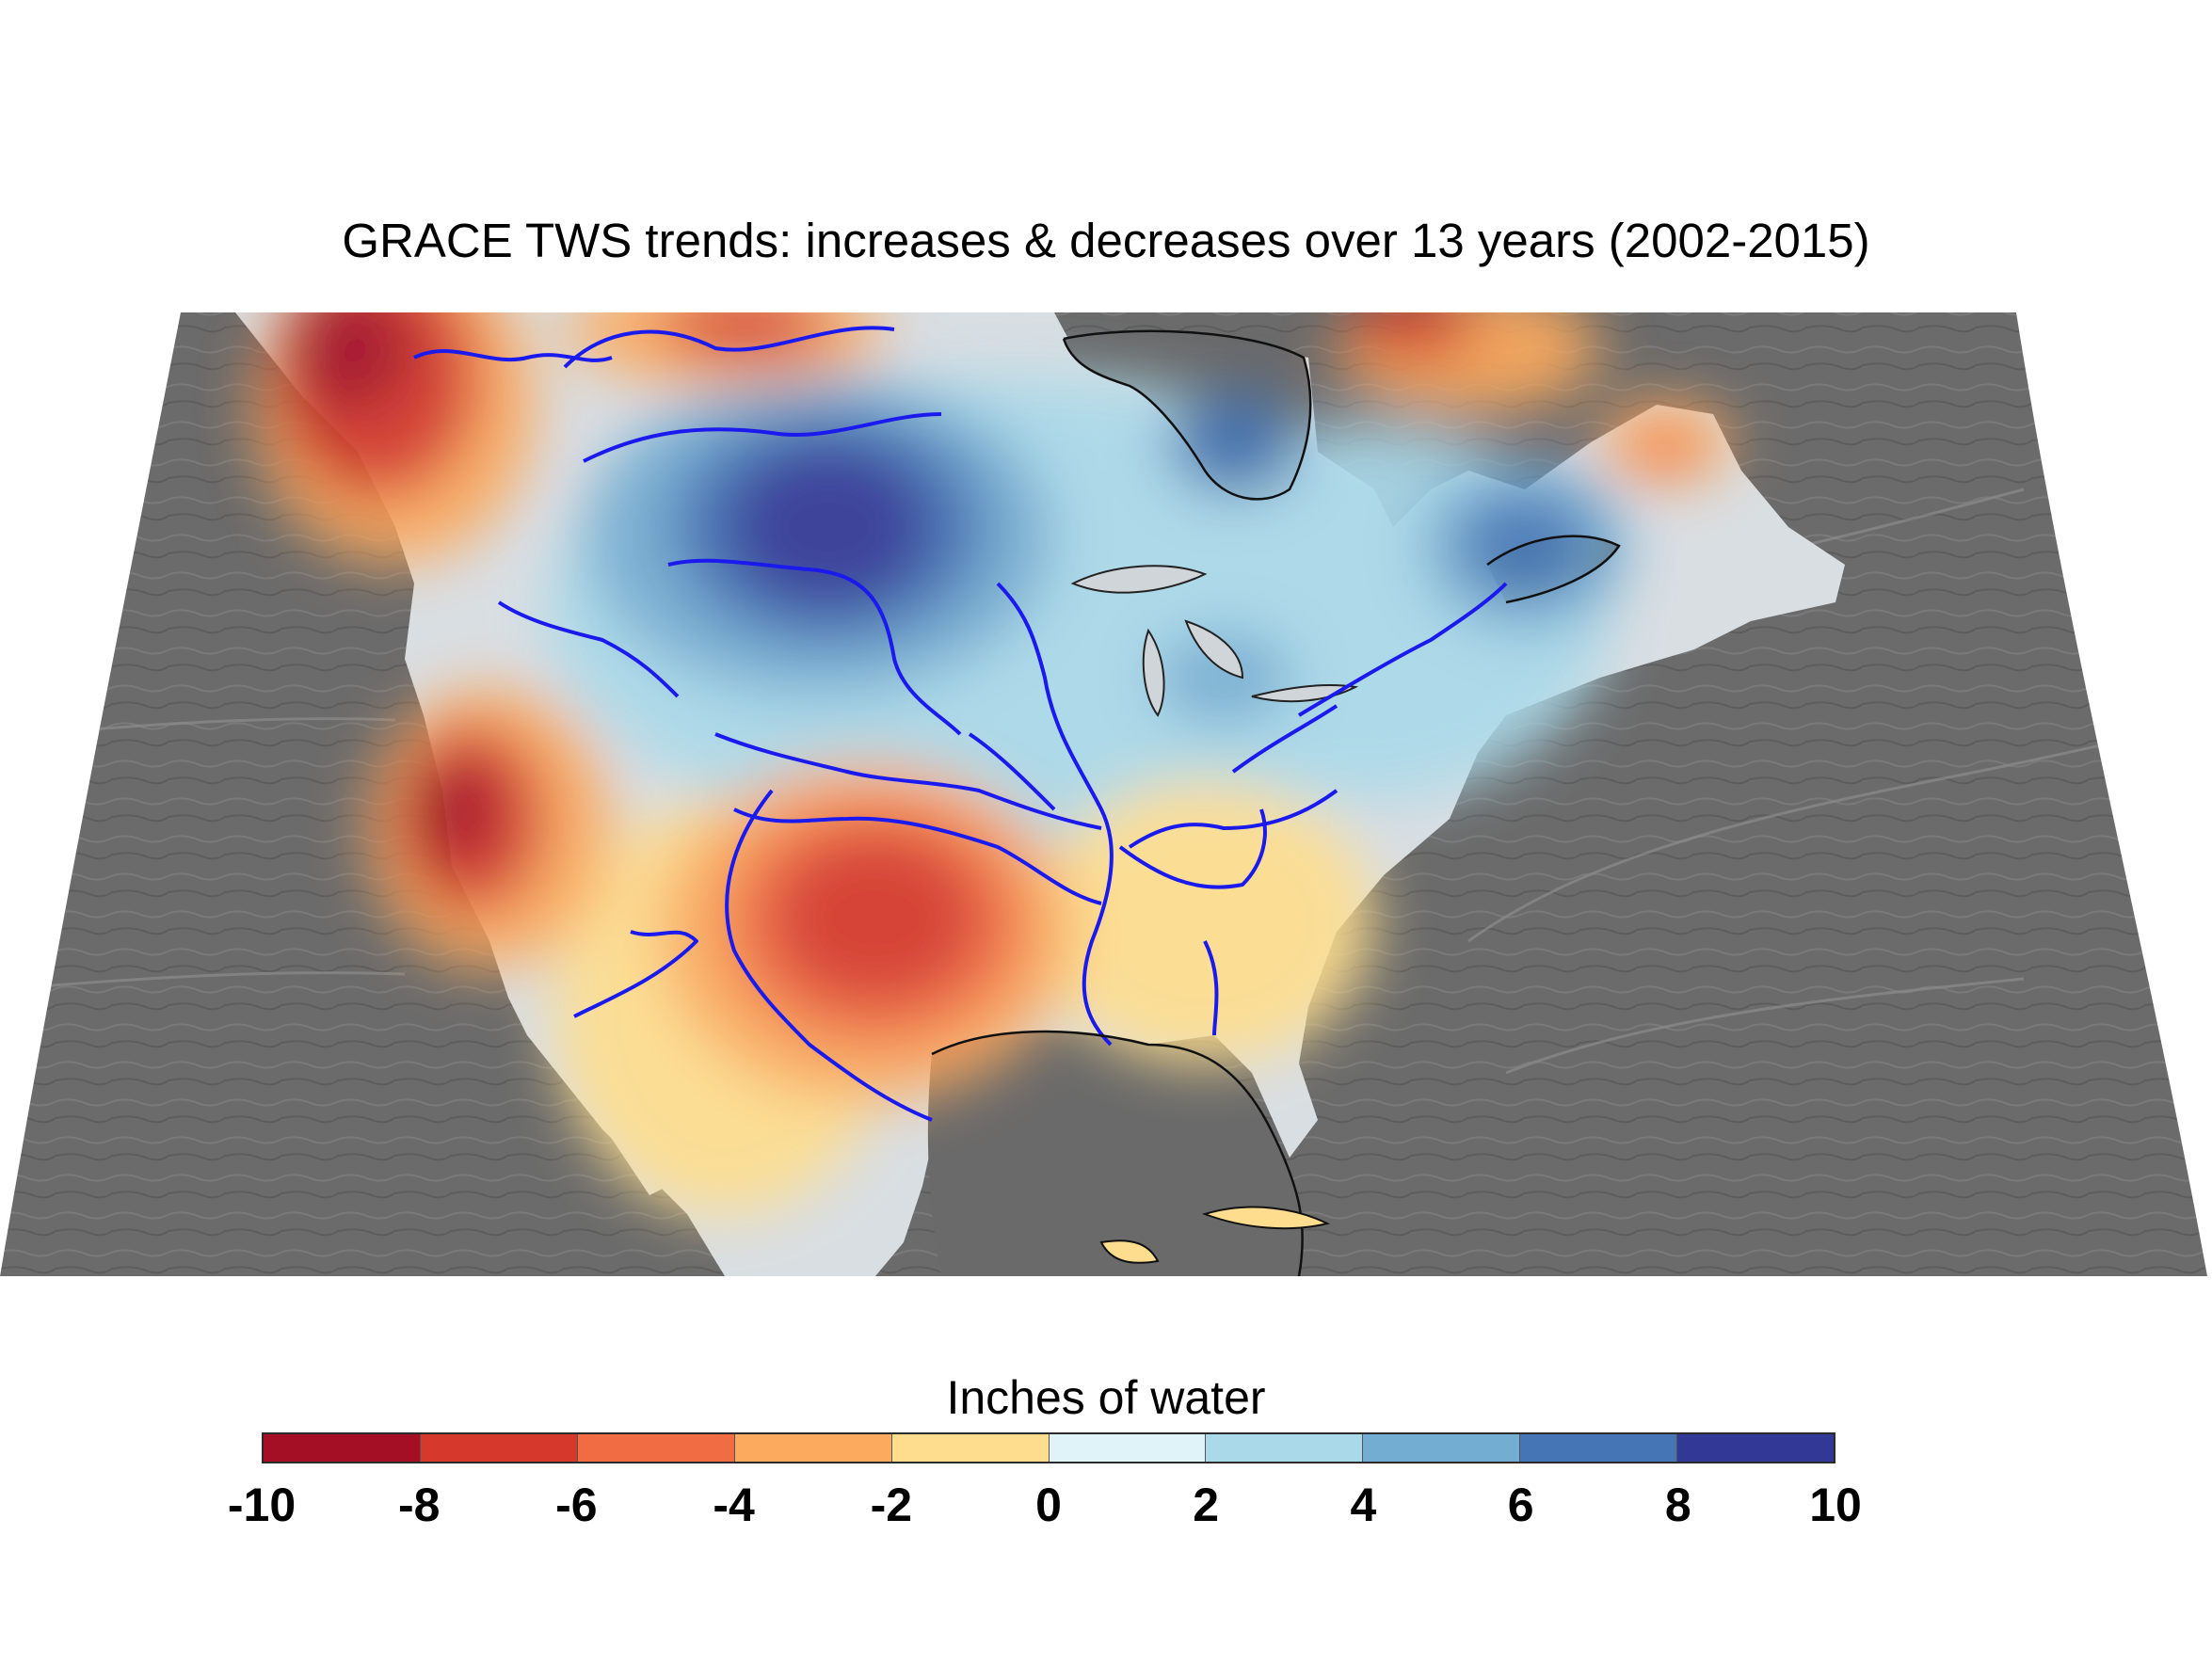 Image resolution: width=2212 pixels, height=1663 pixels. I want to click on colorbar-tick-label: 0, so click(1048, 1505).